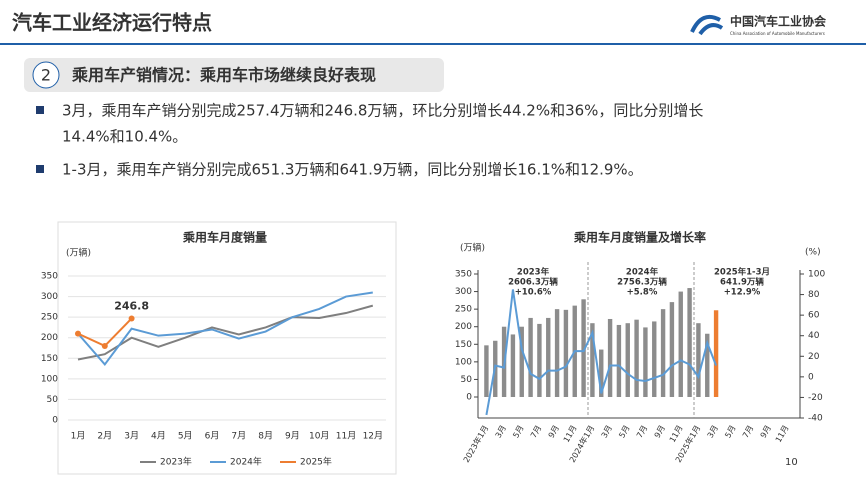  I want to click on annotation: +5.8%, so click(642, 293).